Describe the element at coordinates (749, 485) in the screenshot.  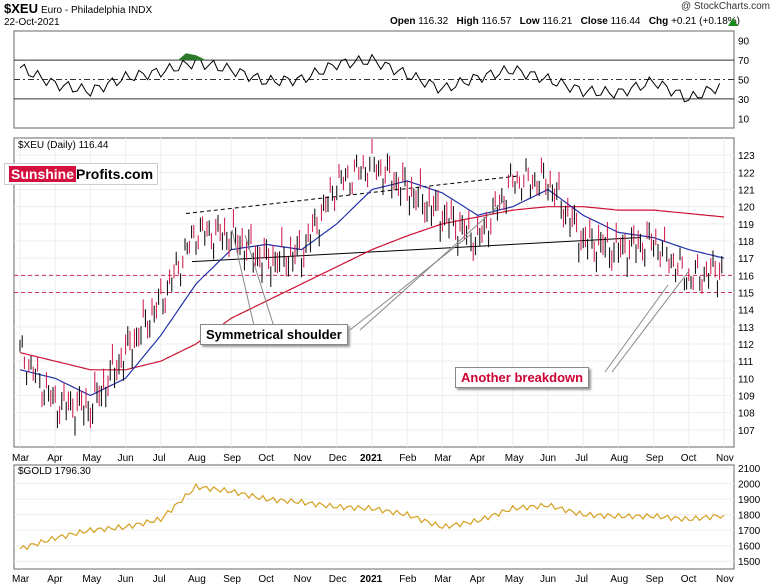
I see `gold-tick-label: 2000` at that location.